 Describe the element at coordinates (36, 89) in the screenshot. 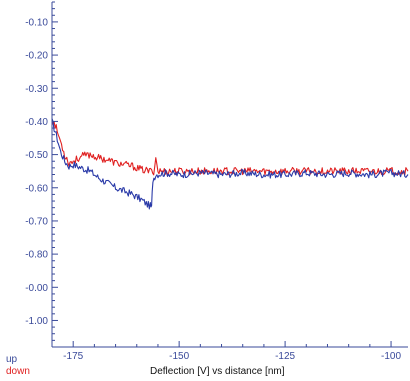

I see `y-tick-label: -0.30` at that location.